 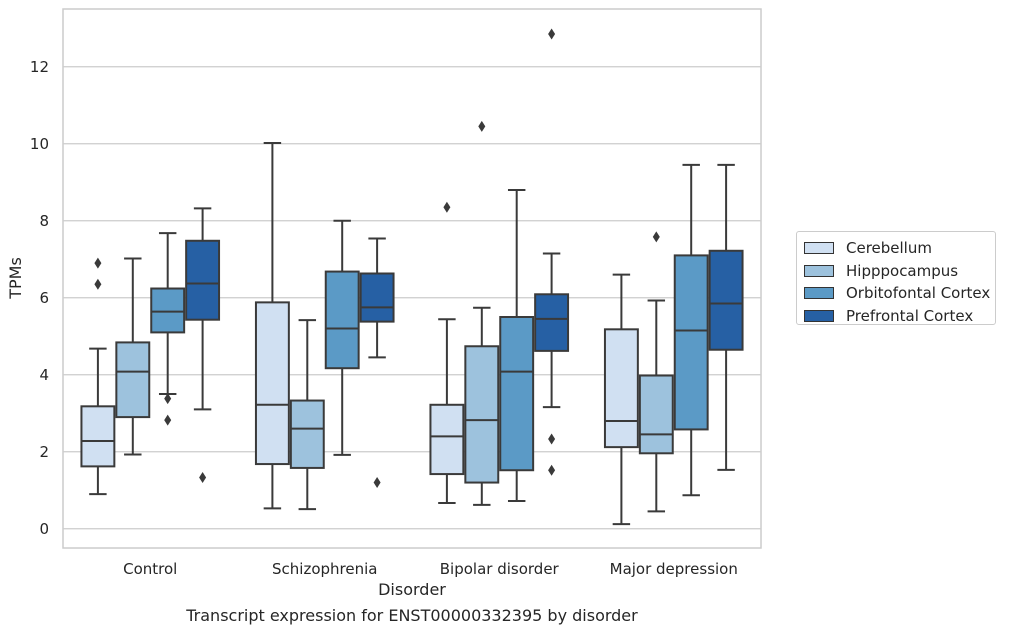 I want to click on y-tick-label: 2, so click(x=44, y=452).